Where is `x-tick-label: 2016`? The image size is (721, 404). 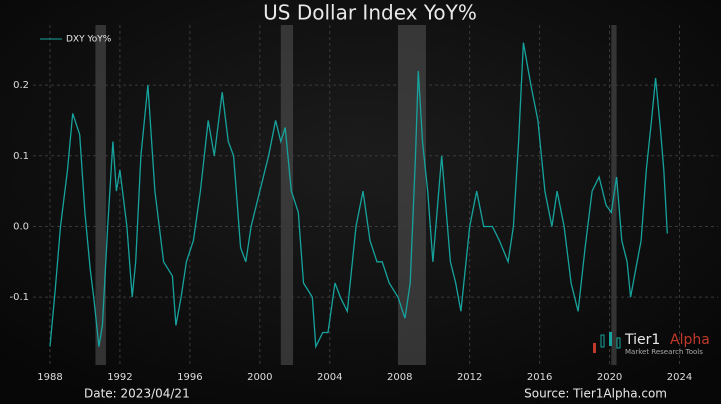
x-tick-label: 2016 is located at coordinates (539, 377).